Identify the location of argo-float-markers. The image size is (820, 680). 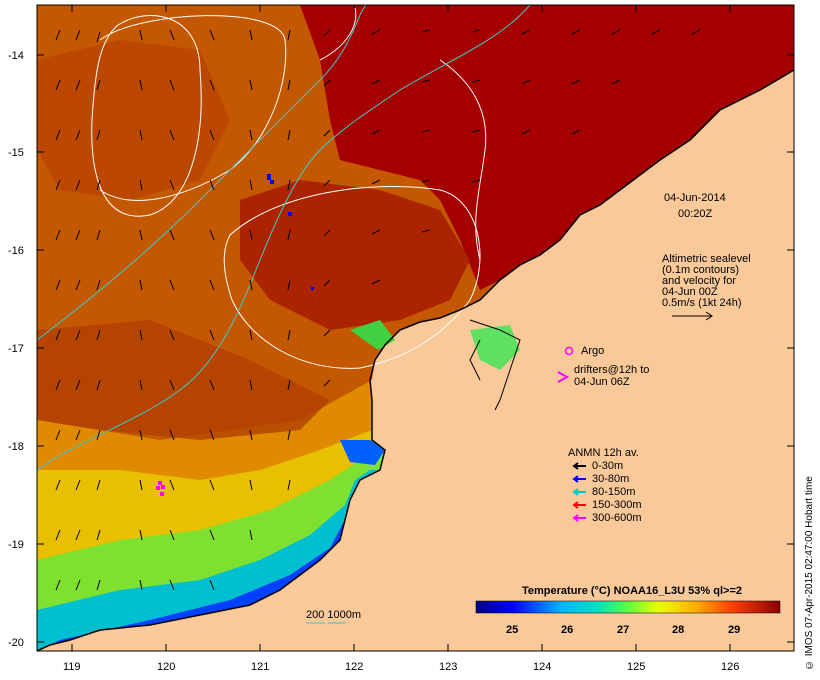
(160, 488).